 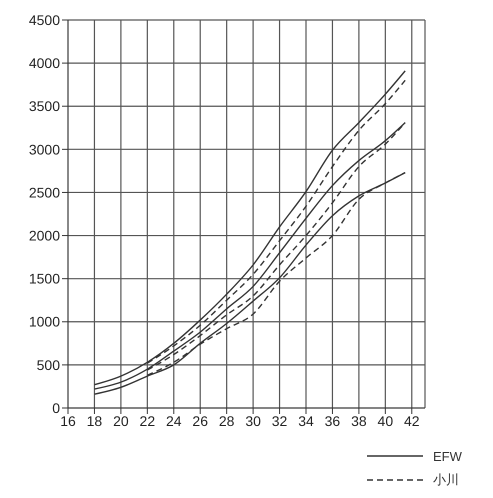 I want to click on y-tick-label: 2500, so click(x=44, y=192).